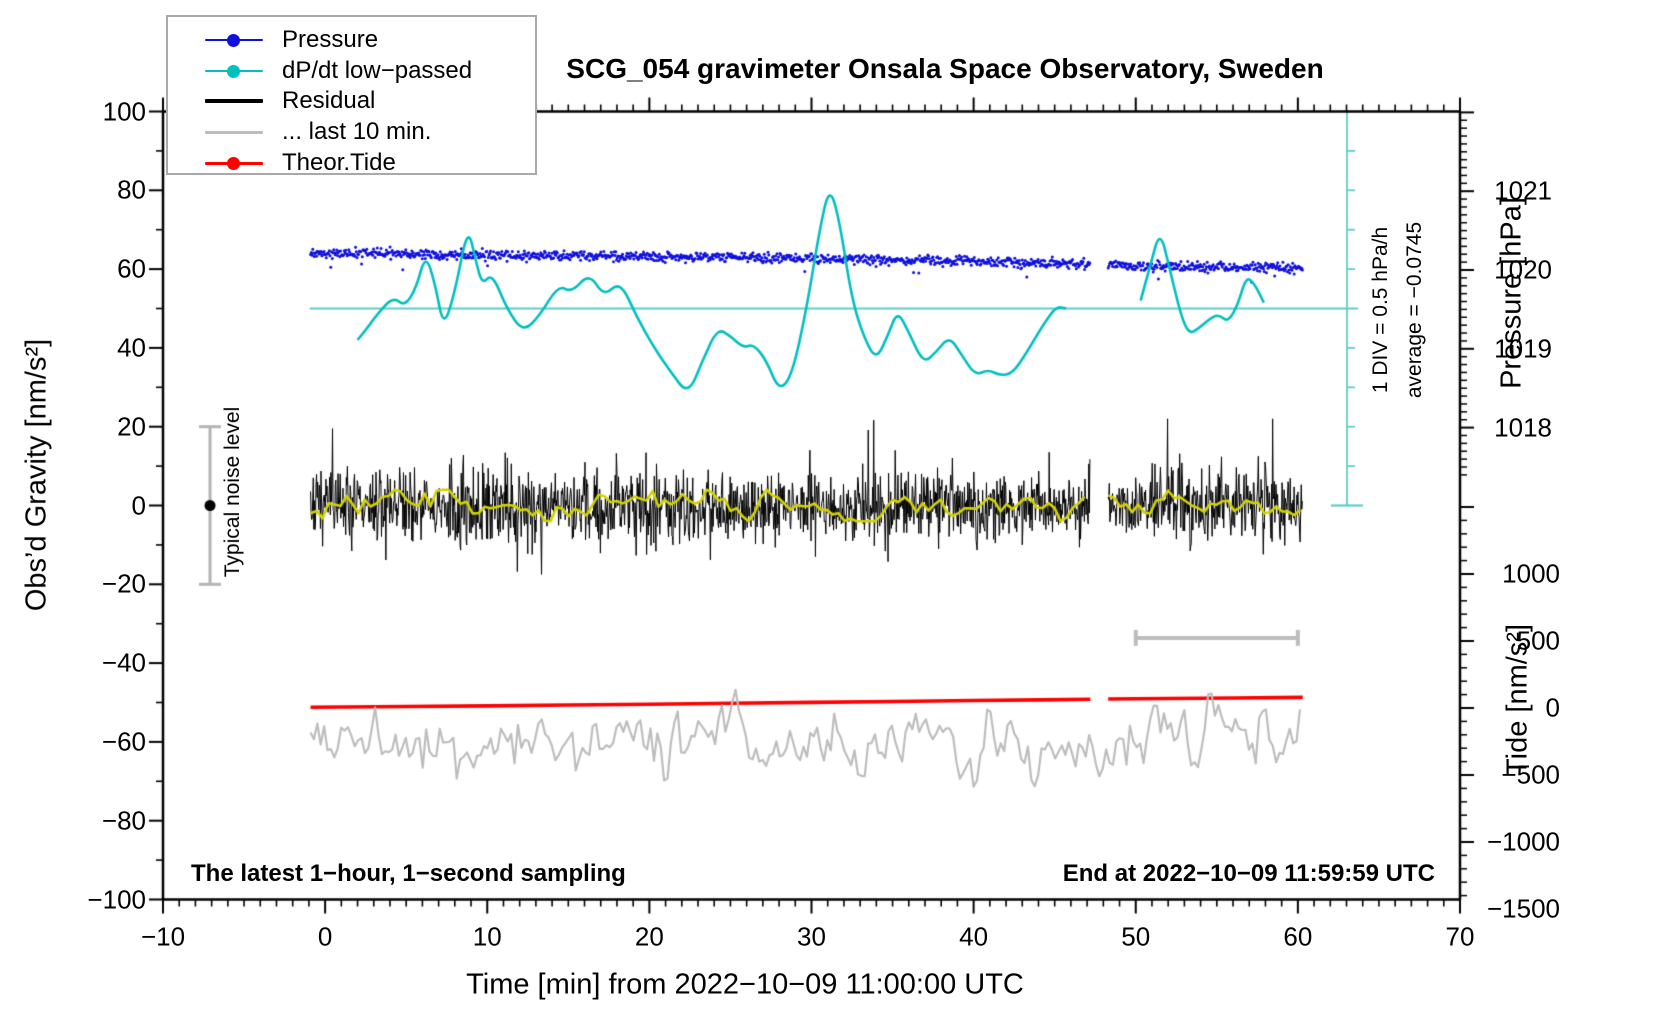 The image size is (1660, 1020). What do you see at coordinates (1248, 873) in the screenshot?
I see `end-time-note: End at 2022−10−09 11:59:59 UTC` at bounding box center [1248, 873].